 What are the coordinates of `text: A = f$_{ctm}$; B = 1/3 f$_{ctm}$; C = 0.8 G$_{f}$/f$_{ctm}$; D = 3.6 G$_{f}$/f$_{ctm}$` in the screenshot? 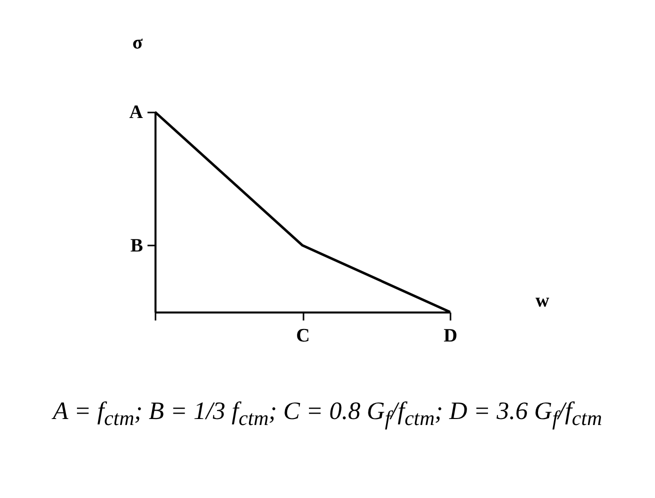 It's located at (327, 414).